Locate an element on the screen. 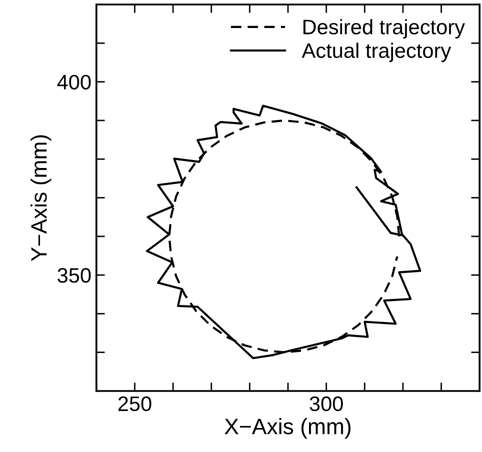 This screenshot has height=452, width=482. x-tick-label: 250 is located at coordinates (135, 404).